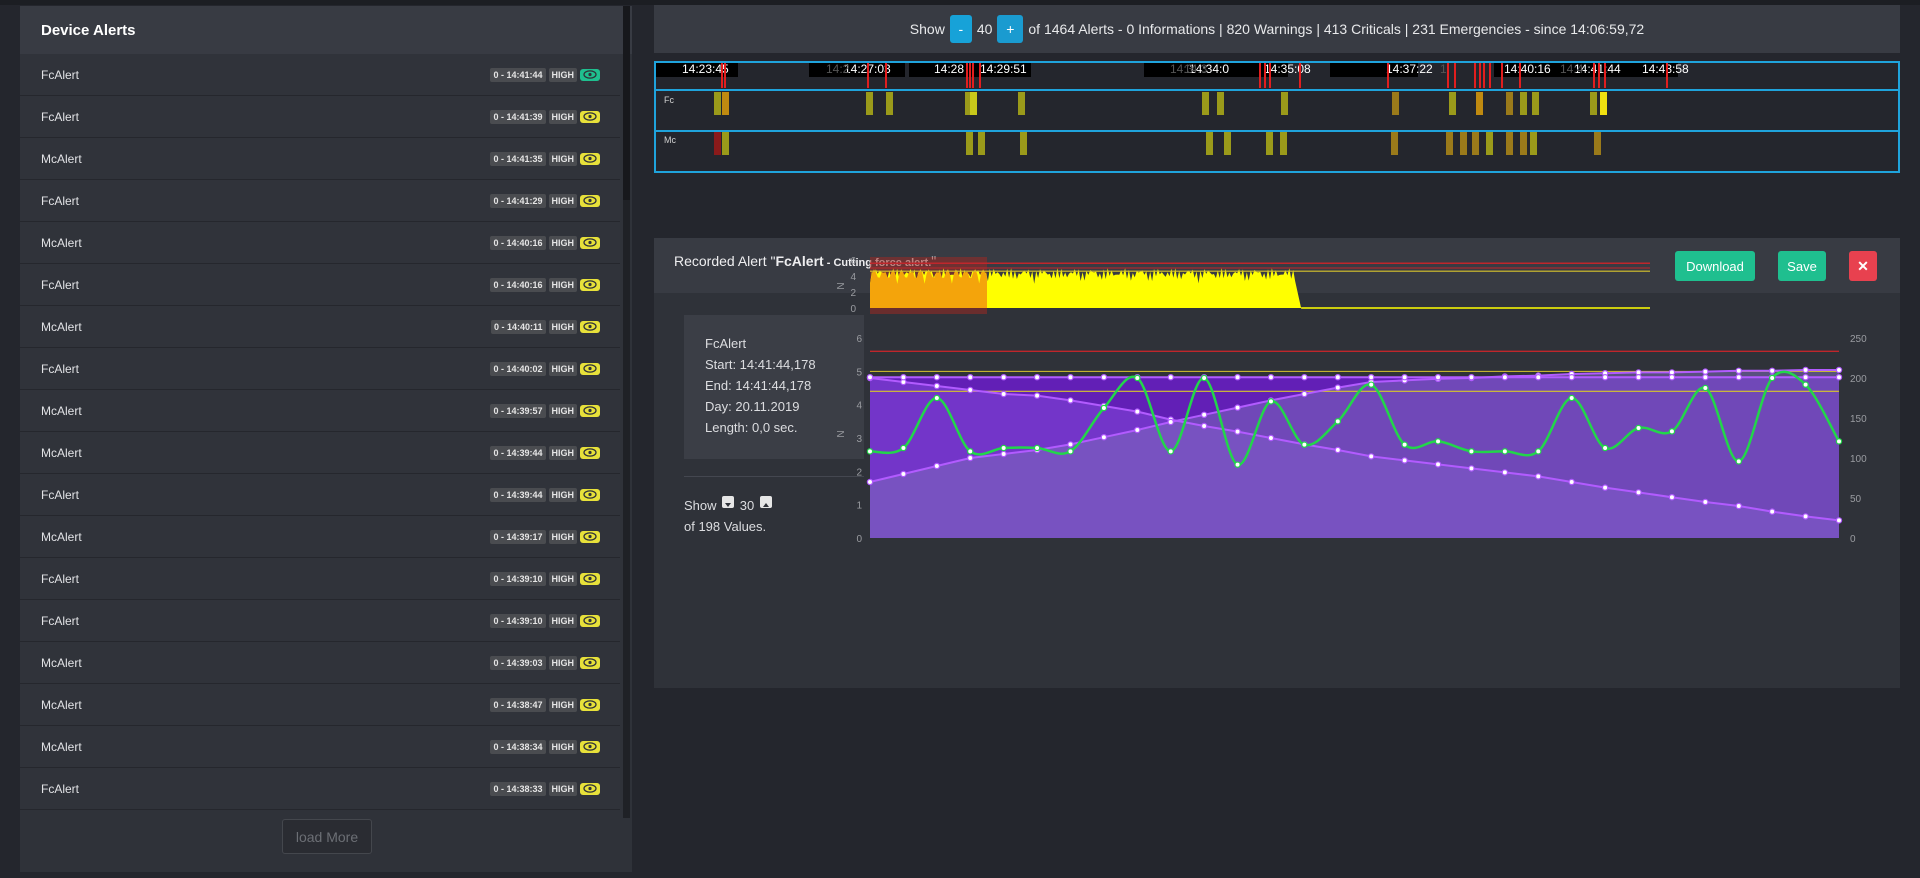 The width and height of the screenshot is (1920, 878). Describe the element at coordinates (752, 406) in the screenshot. I see `info-day: Day: 20.11.2019` at that location.